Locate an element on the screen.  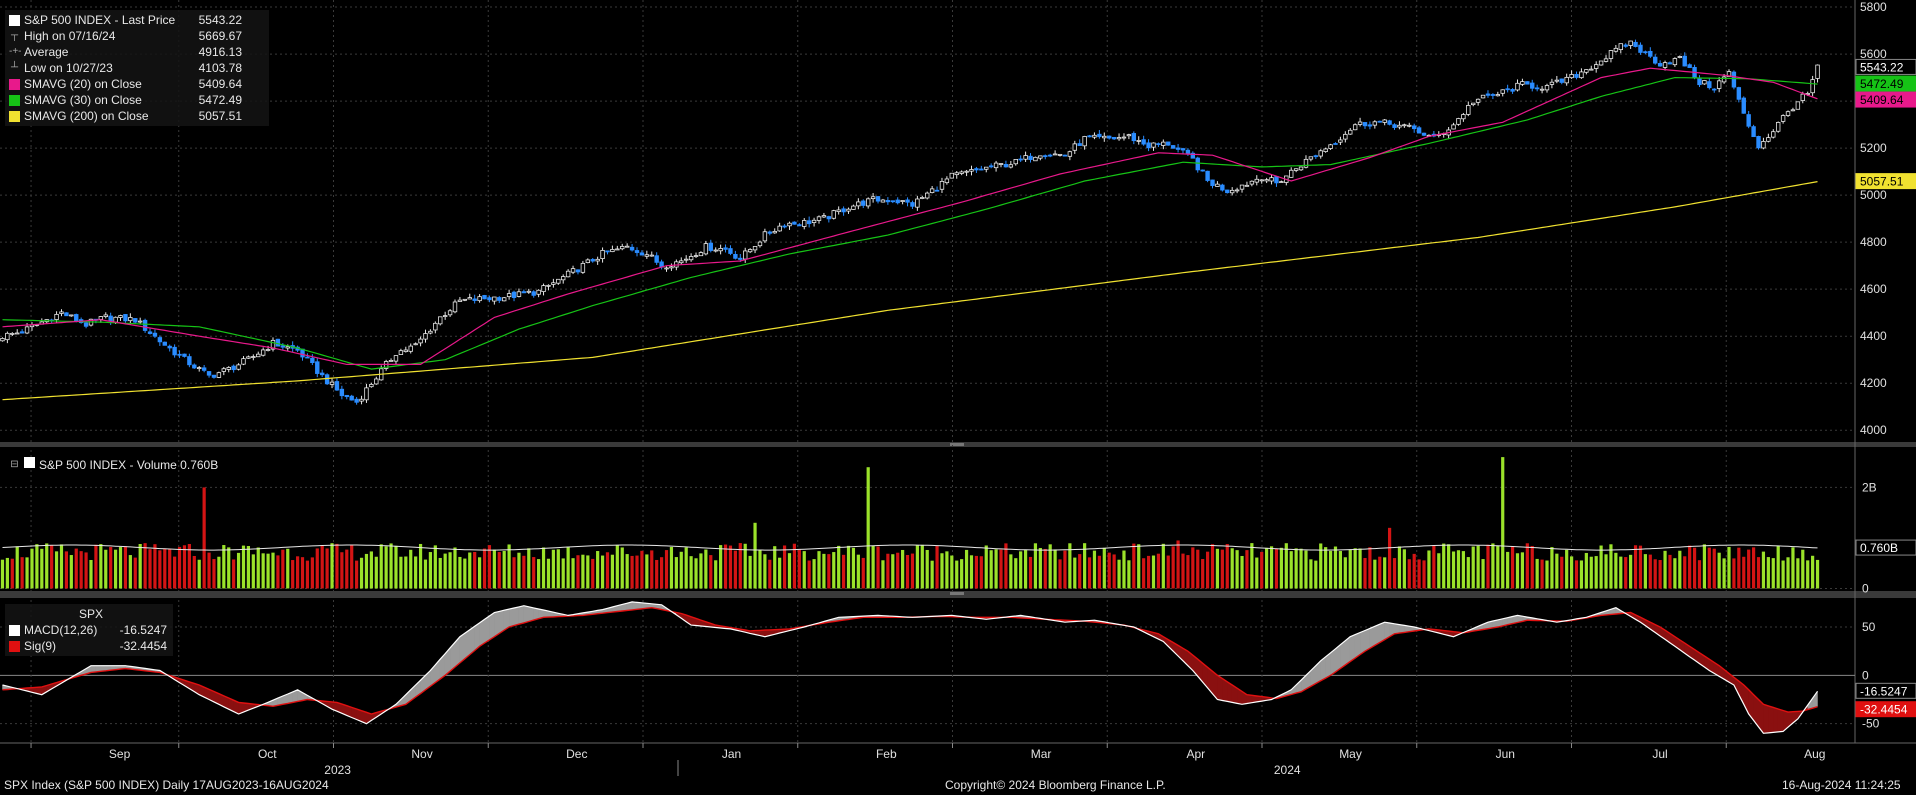
volume-expand-icon: ⊟ is located at coordinates (14, 464).